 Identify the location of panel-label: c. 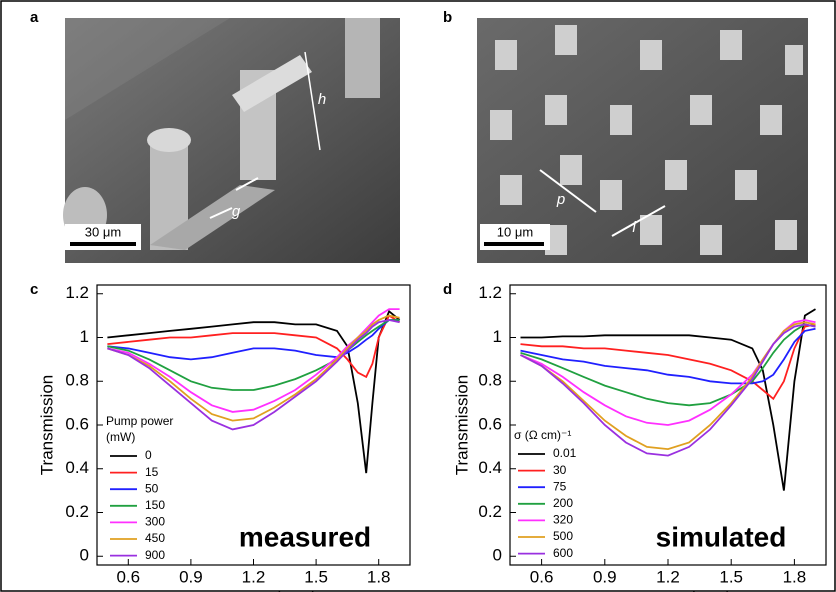
(34, 289).